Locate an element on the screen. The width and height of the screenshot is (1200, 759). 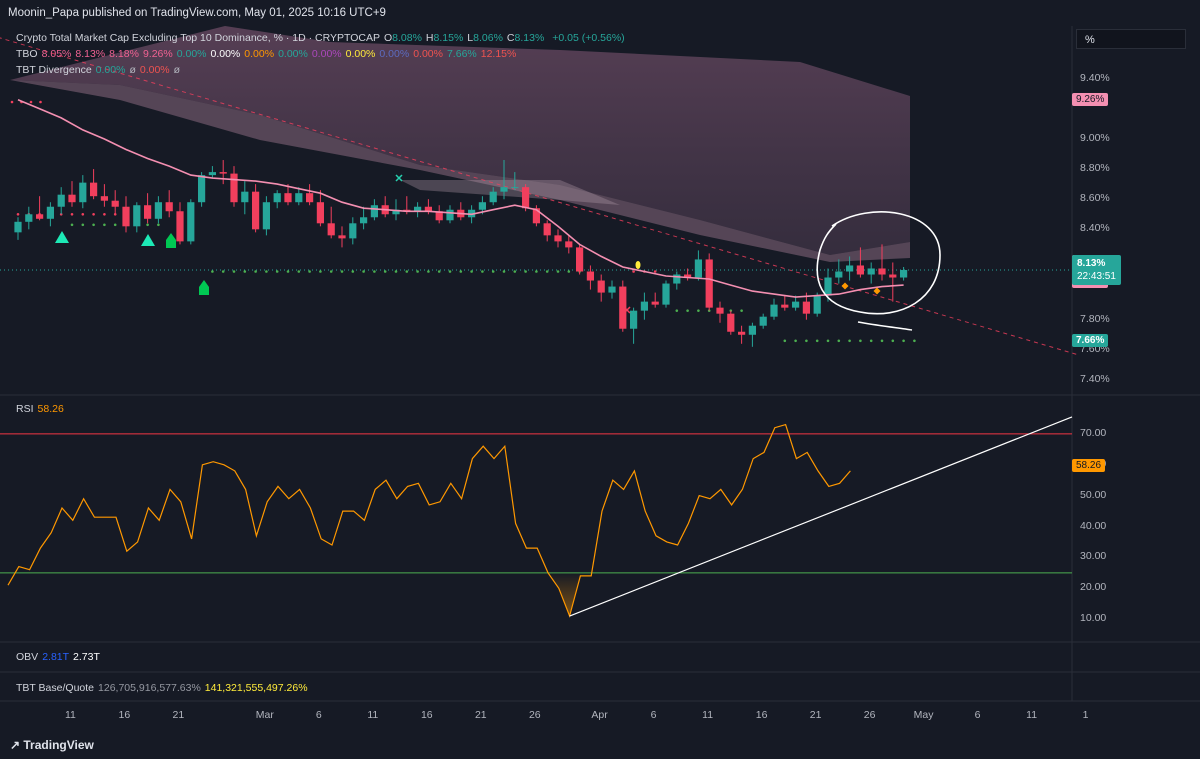
ohlc-key: L is located at coordinates (470, 38).